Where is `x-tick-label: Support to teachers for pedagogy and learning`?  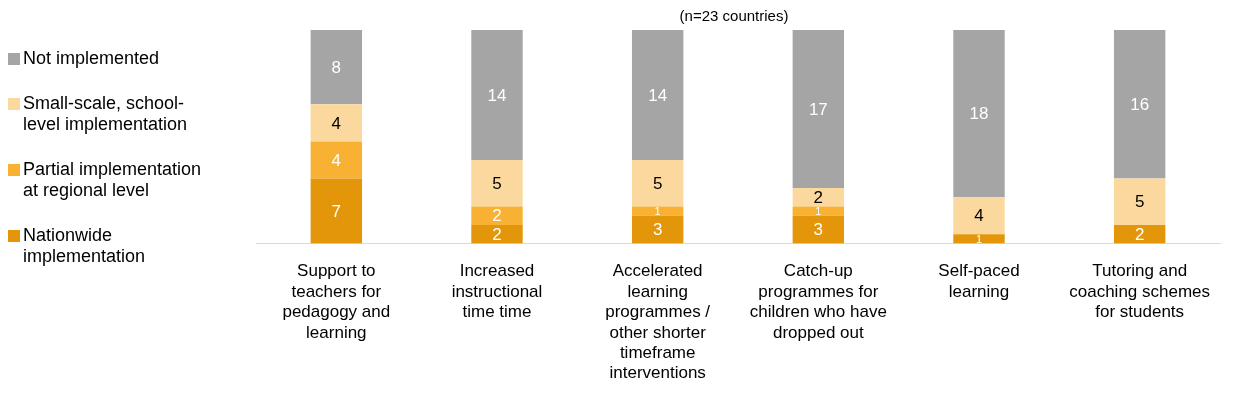
x-tick-label: Support to teachers for pedagogy and learning is located at coordinates (336, 301).